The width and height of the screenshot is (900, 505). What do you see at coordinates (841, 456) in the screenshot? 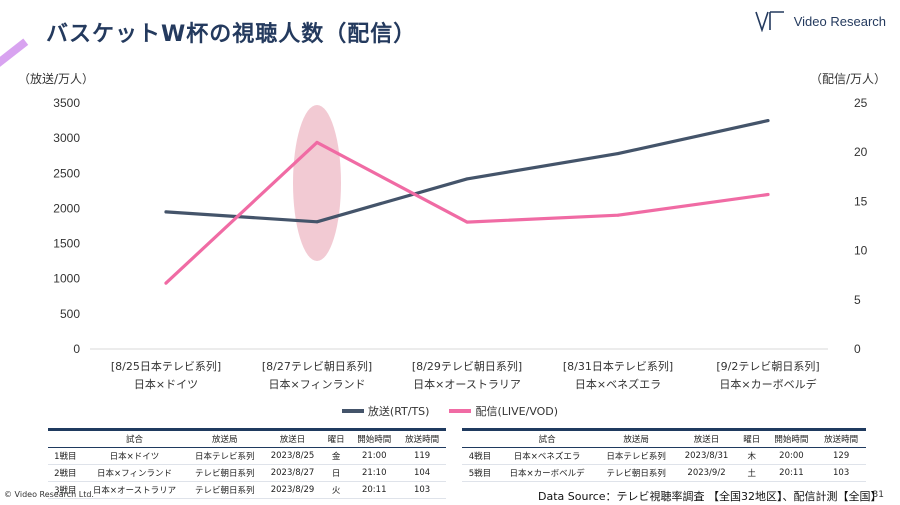
I see `table-cell: 129` at bounding box center [841, 456].